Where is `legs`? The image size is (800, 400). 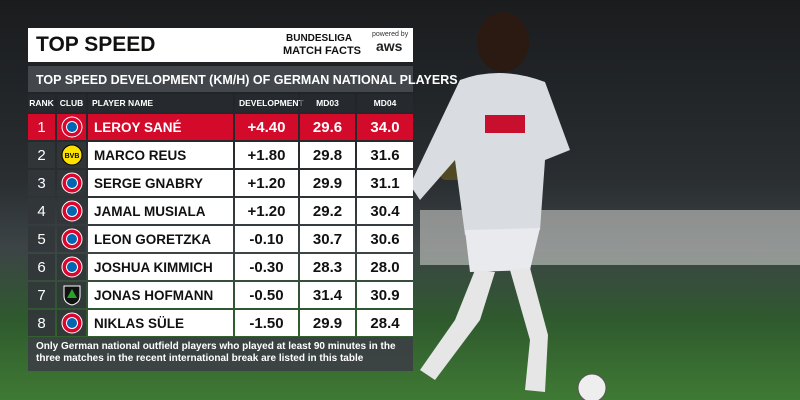 legs is located at coordinates (484, 330).